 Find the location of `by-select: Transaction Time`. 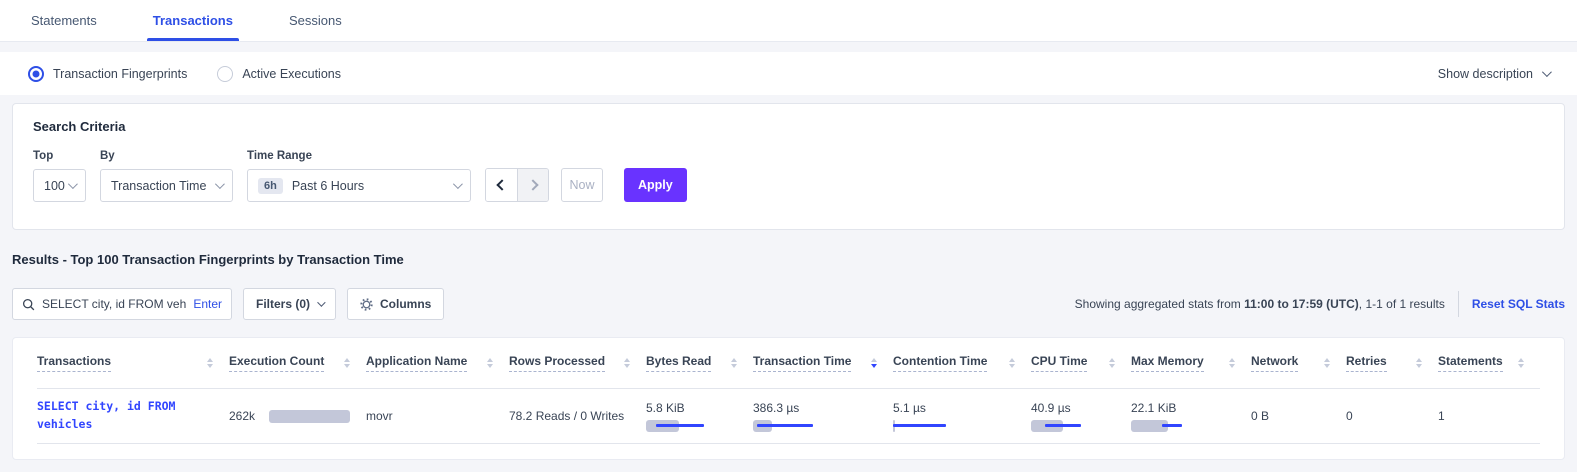

by-select: Transaction Time is located at coordinates (166, 185).